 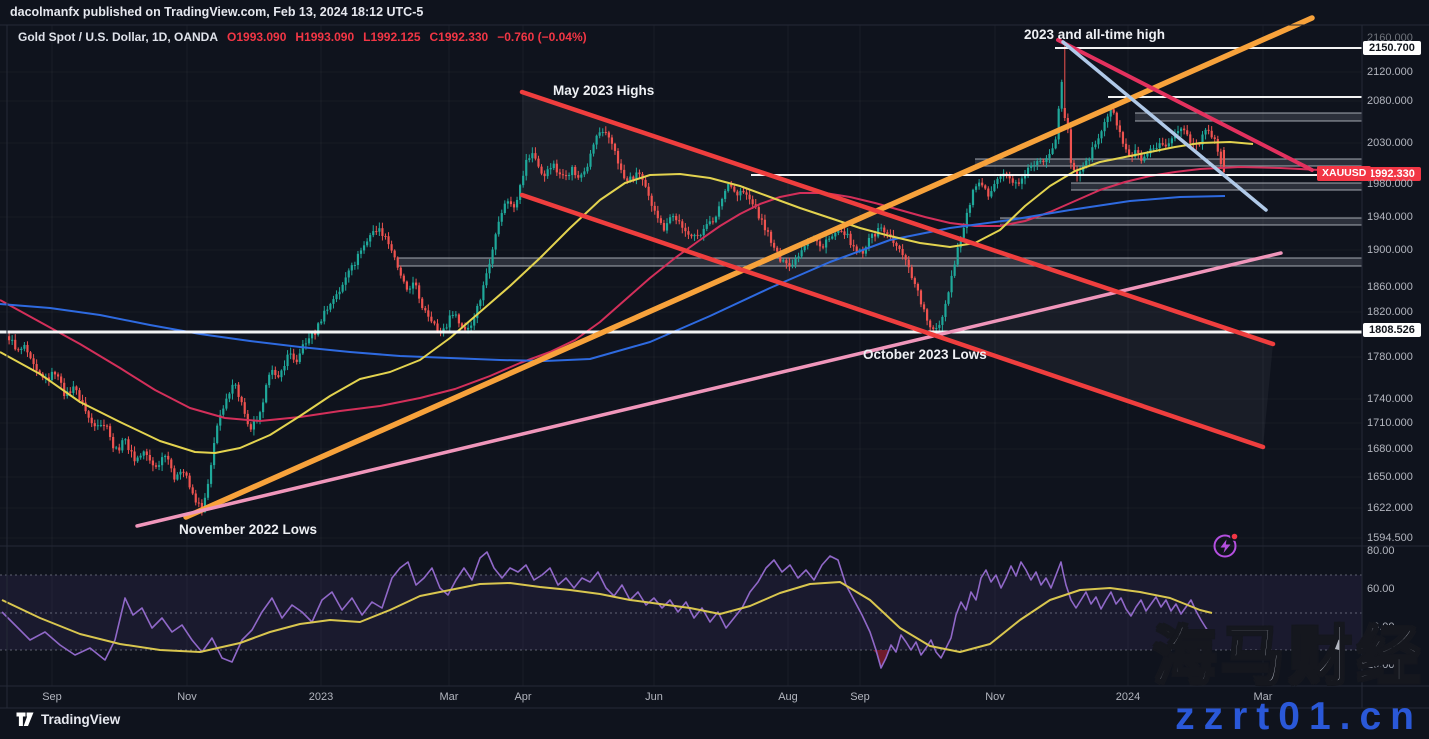 What do you see at coordinates (1390, 72) in the screenshot?
I see `price-axis-label: 2120.000` at bounding box center [1390, 72].